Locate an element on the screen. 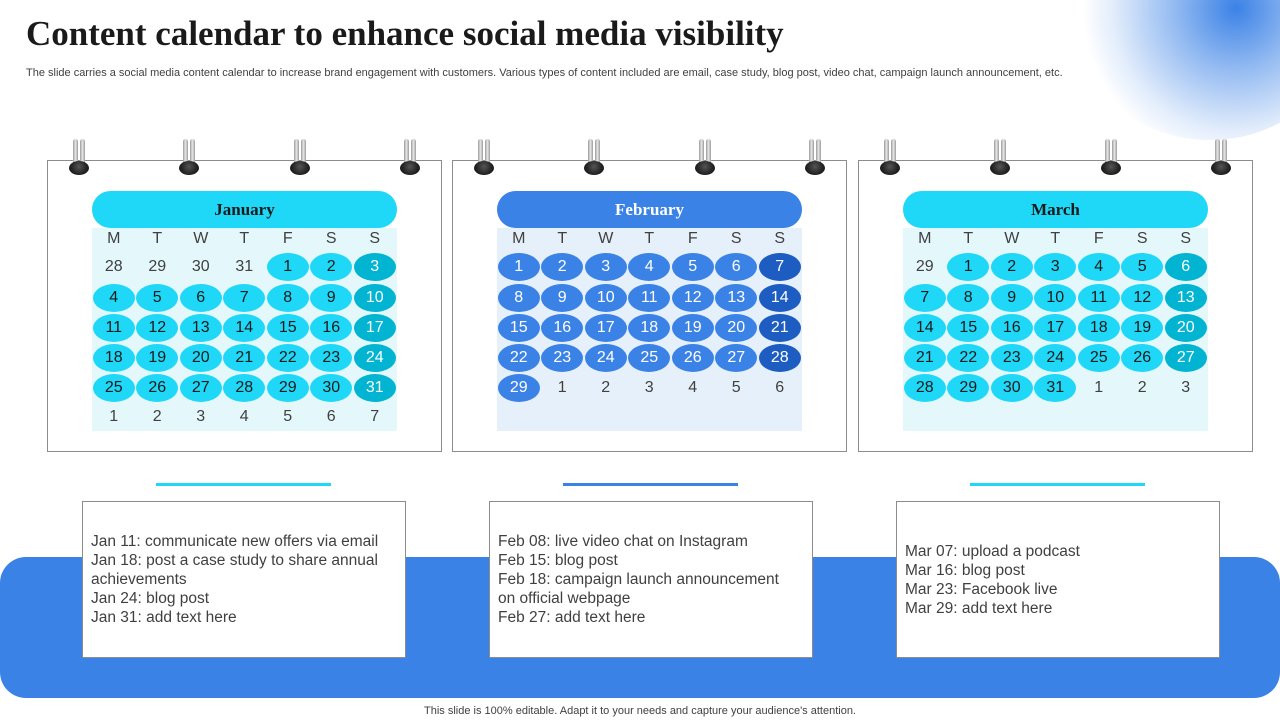 Image resolution: width=1280 pixels, height=720 pixels. day-cell: 18 is located at coordinates (650, 328).